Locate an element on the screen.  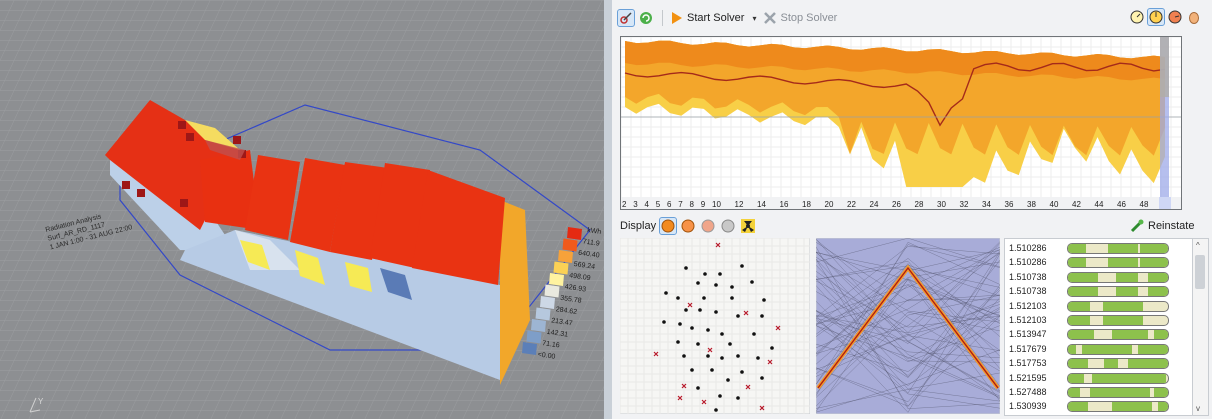
start-solver-button: Start Solver is located at coordinates (707, 18).